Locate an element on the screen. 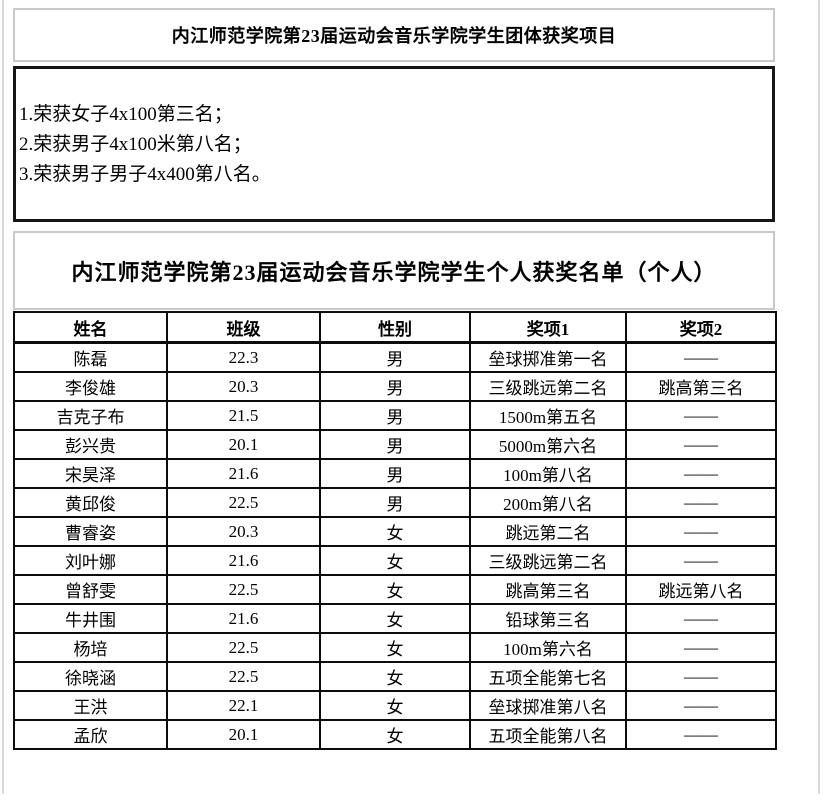 This screenshot has height=806, width=828. column-header-class: 班级 is located at coordinates (243, 327).